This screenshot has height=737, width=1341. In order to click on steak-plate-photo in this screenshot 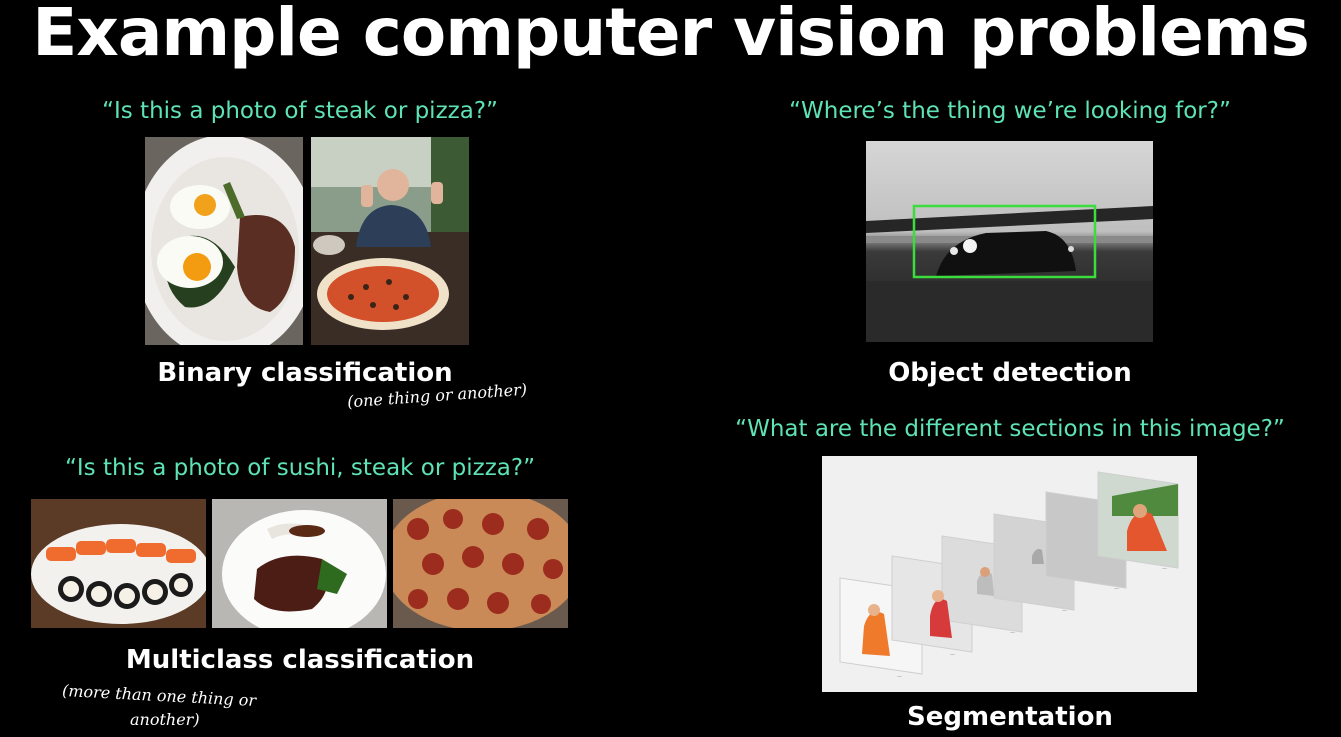, I will do `click(224, 241)`.